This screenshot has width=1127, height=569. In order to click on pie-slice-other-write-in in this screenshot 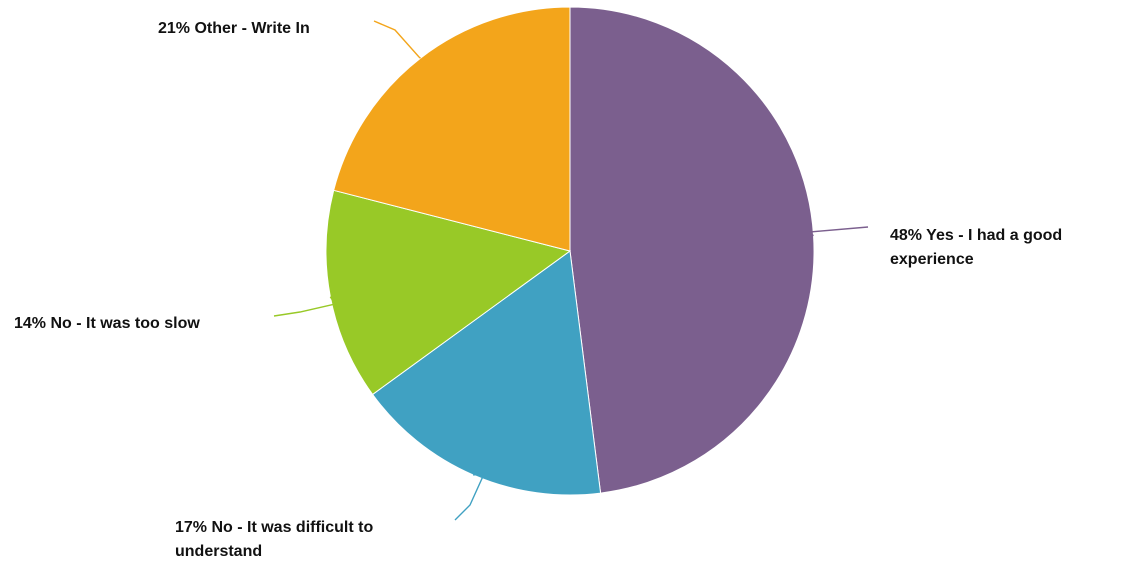, I will do `click(452, 129)`.